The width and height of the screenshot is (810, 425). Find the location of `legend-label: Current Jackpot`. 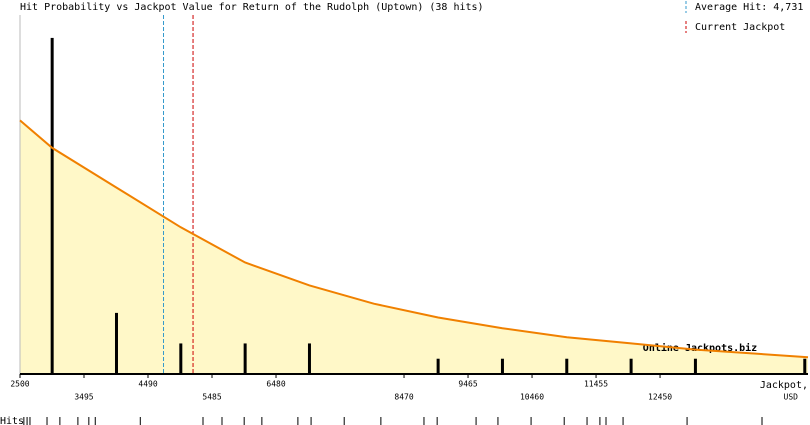

legend-label: Current Jackpot is located at coordinates (740, 27).